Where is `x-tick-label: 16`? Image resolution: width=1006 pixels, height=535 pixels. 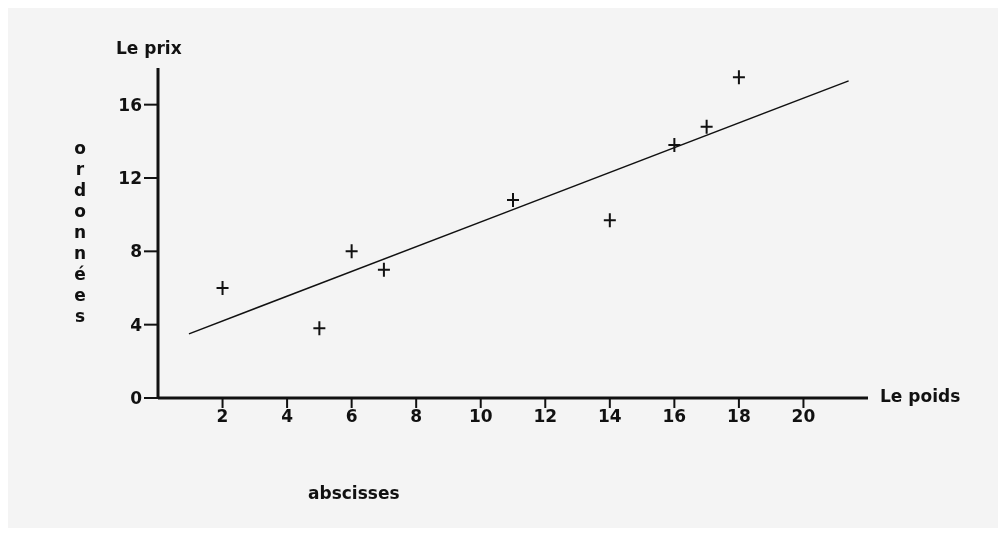 x-tick-label: 16 is located at coordinates (674, 416).